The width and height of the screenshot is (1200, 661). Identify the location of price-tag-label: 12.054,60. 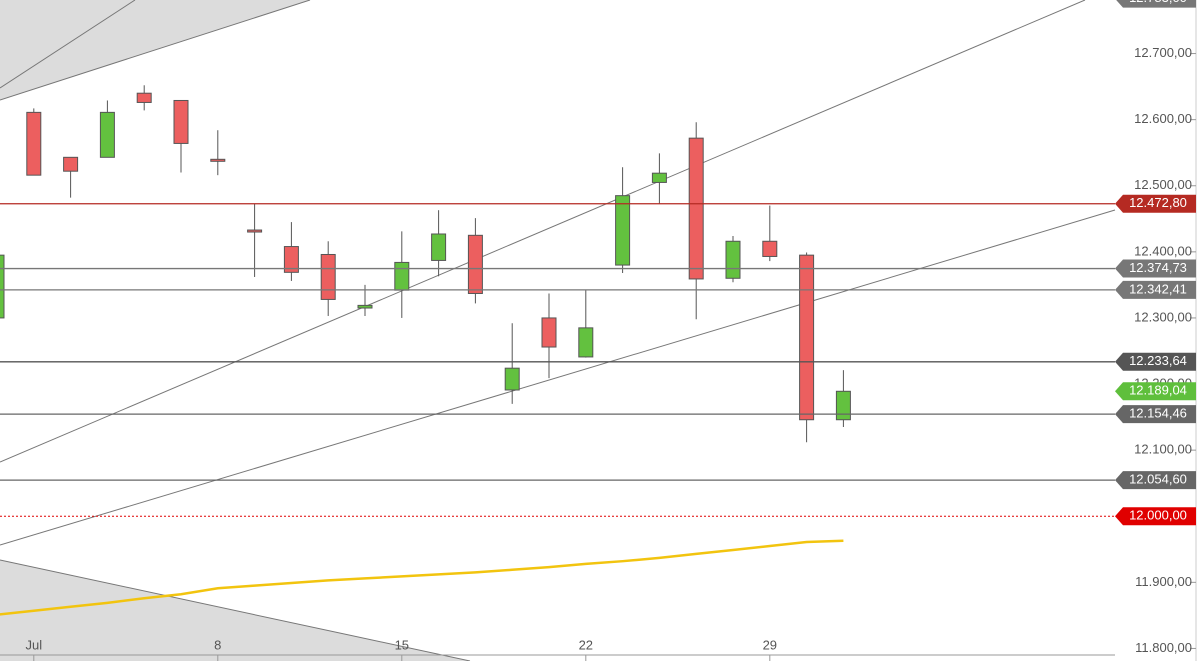
(1158, 479).